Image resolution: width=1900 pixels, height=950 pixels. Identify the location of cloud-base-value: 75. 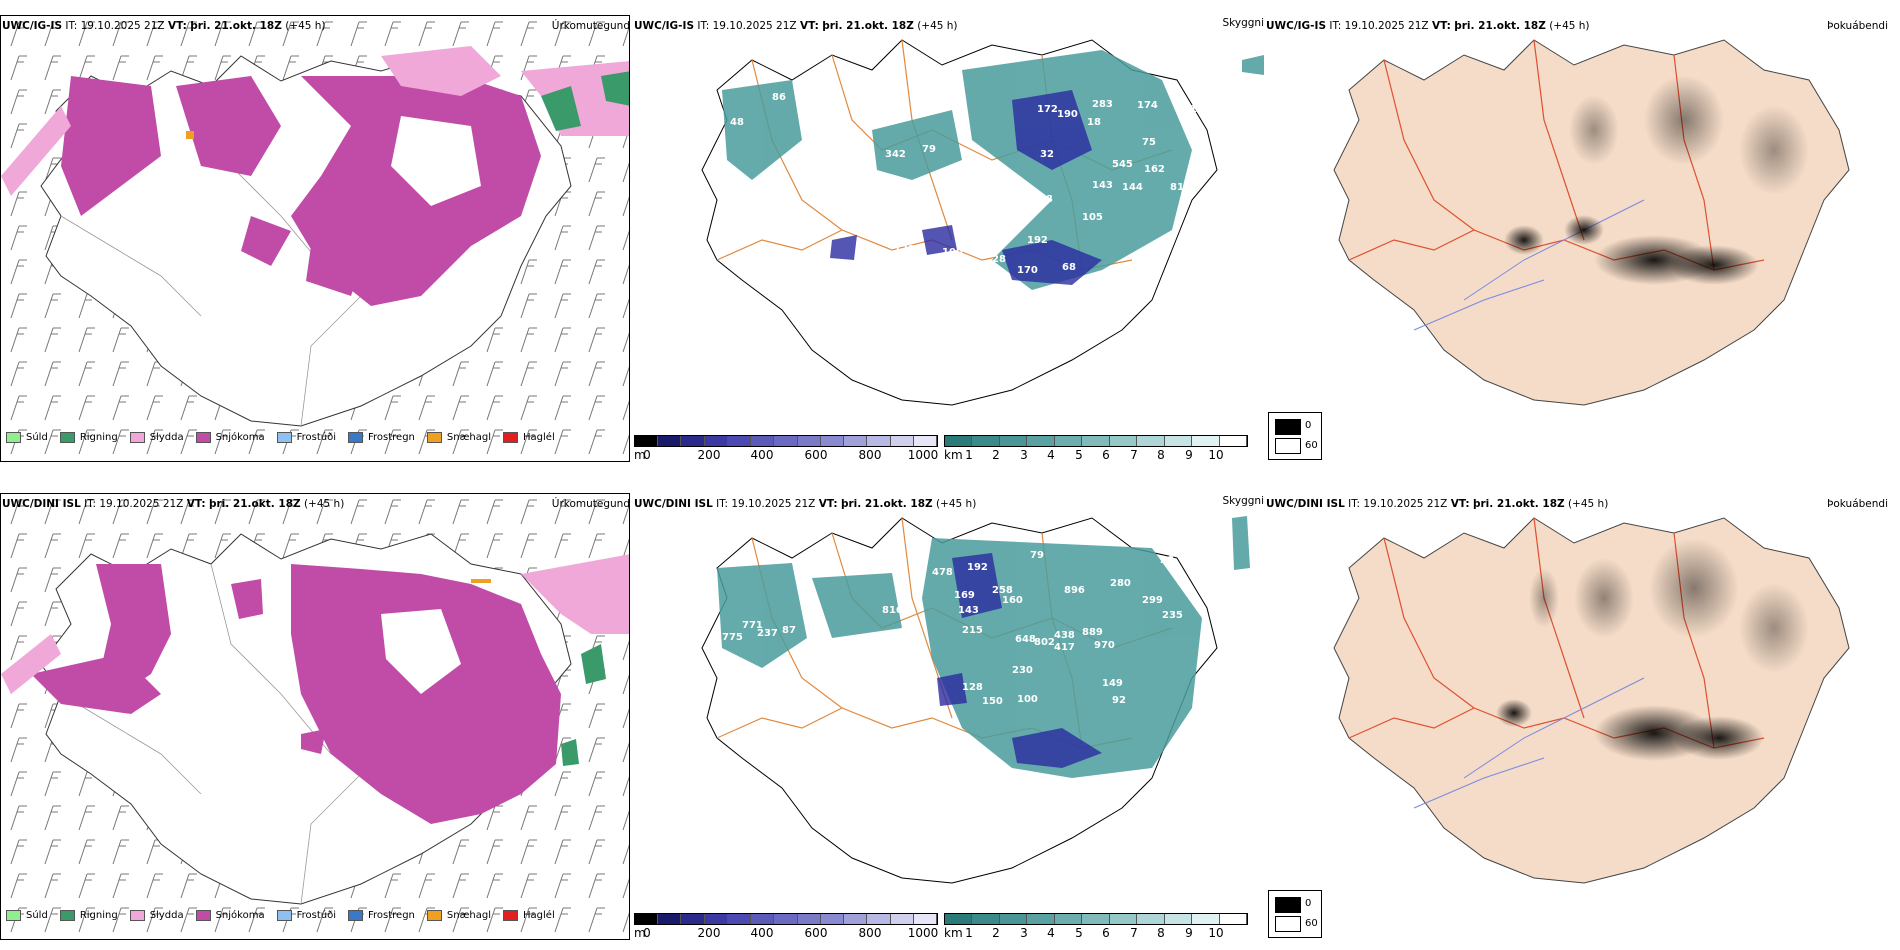
(1149, 142).